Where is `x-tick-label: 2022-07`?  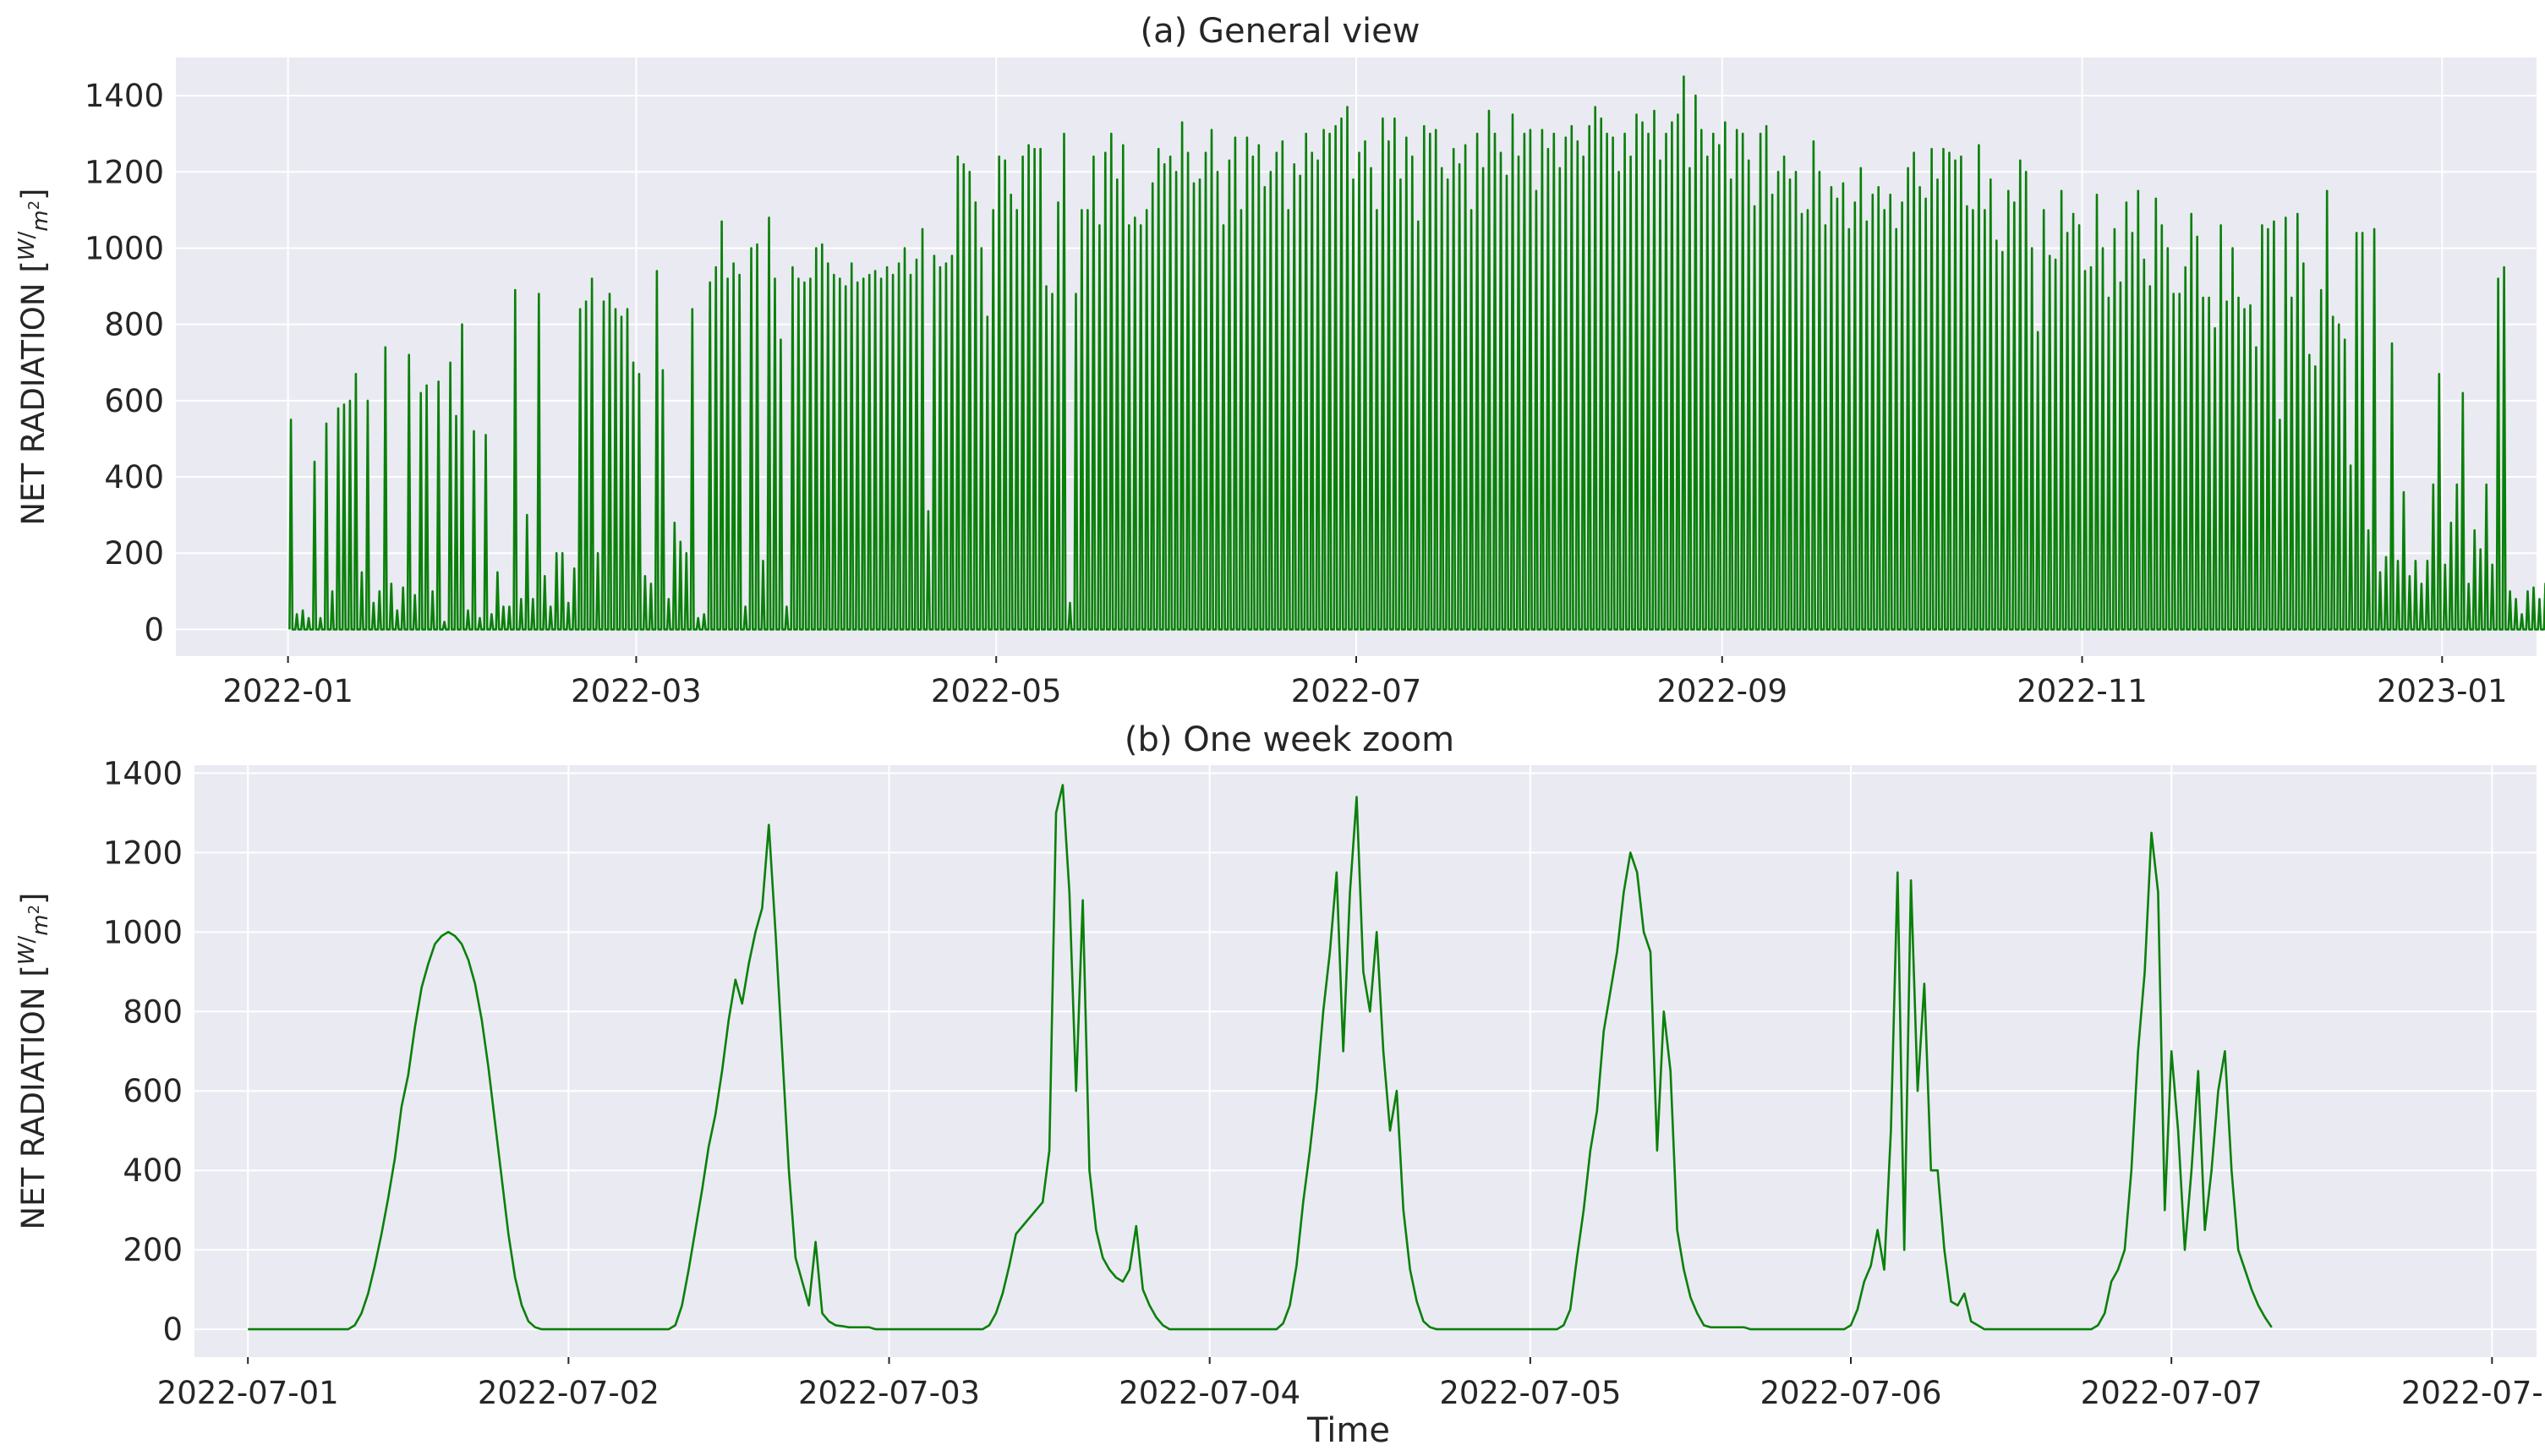 x-tick-label: 2022-07 is located at coordinates (1357, 691).